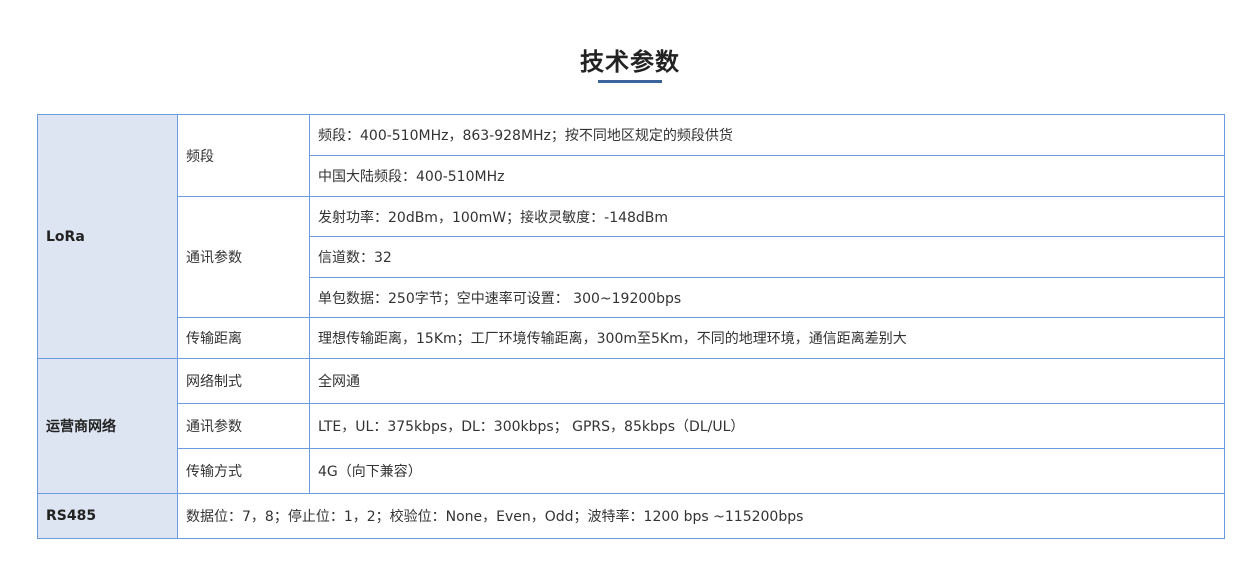 The image size is (1260, 581). What do you see at coordinates (767, 297) in the screenshot?
I see `param-value: 单包数据：250字节；空中速率可设置： 300~19200bps` at bounding box center [767, 297].